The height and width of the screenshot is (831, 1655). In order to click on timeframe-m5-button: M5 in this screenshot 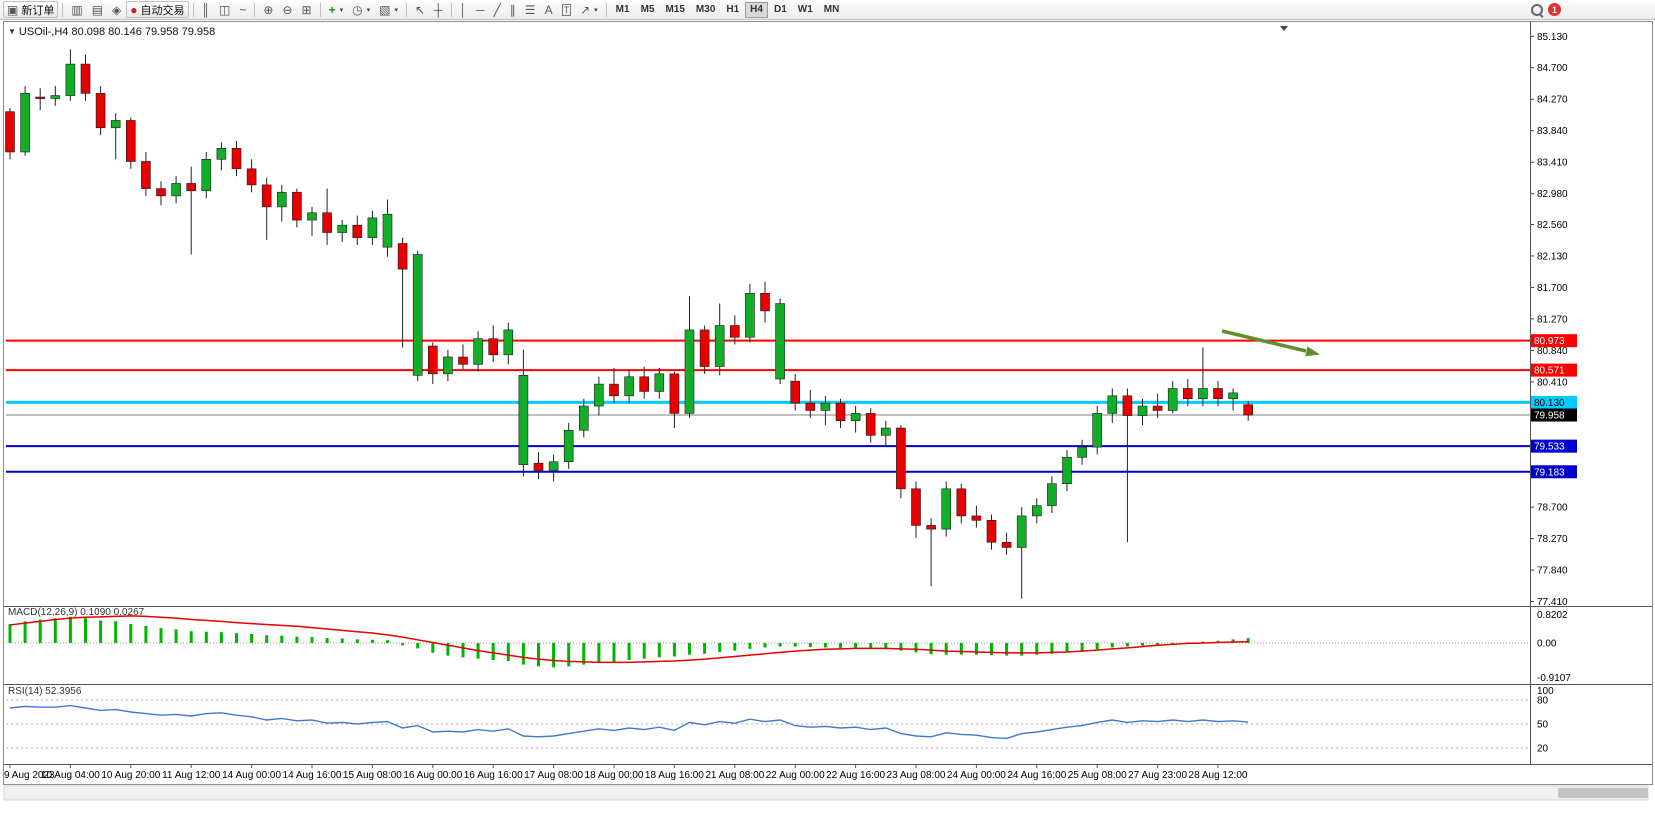, I will do `click(648, 10)`.